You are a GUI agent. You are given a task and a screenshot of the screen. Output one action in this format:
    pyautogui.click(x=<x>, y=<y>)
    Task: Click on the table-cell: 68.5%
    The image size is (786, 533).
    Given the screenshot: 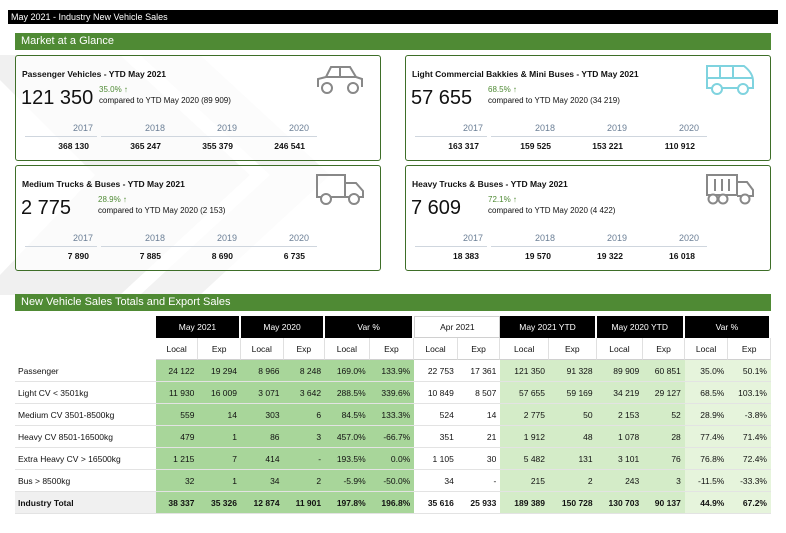 What is the action you would take?
    pyautogui.click(x=706, y=393)
    